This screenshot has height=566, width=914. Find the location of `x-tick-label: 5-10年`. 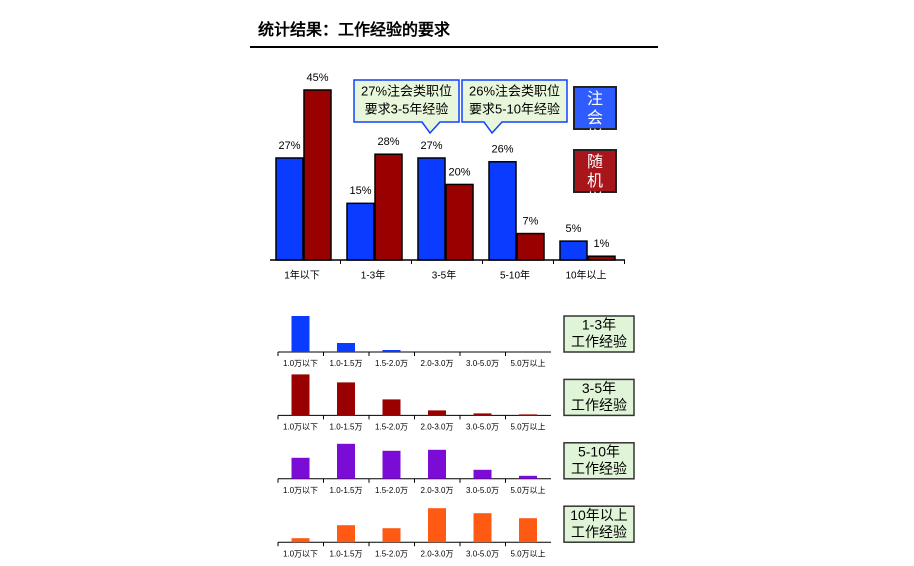

x-tick-label: 5-10年 is located at coordinates (515, 275).